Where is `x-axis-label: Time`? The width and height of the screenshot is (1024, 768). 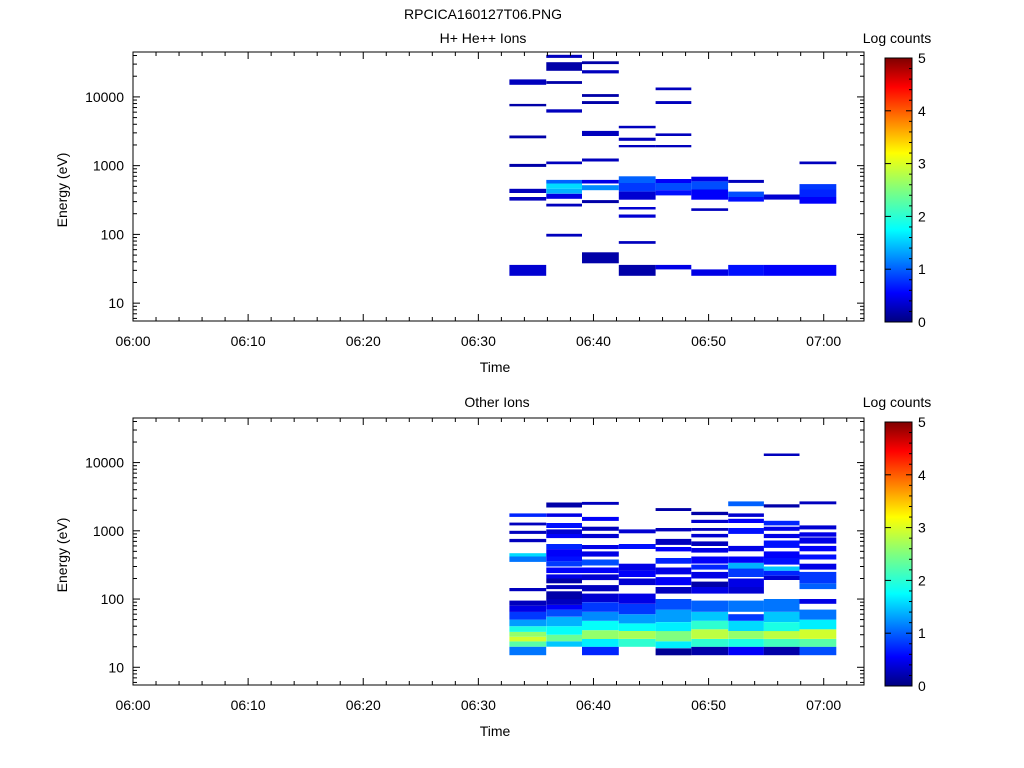
x-axis-label: Time is located at coordinates (495, 731).